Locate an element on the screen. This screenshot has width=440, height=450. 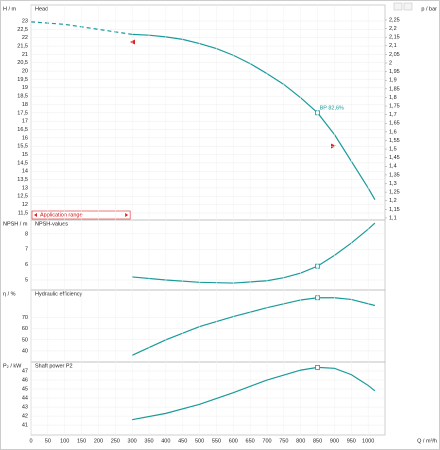
y-tick-label: 16 is located at coordinates (25, 138).